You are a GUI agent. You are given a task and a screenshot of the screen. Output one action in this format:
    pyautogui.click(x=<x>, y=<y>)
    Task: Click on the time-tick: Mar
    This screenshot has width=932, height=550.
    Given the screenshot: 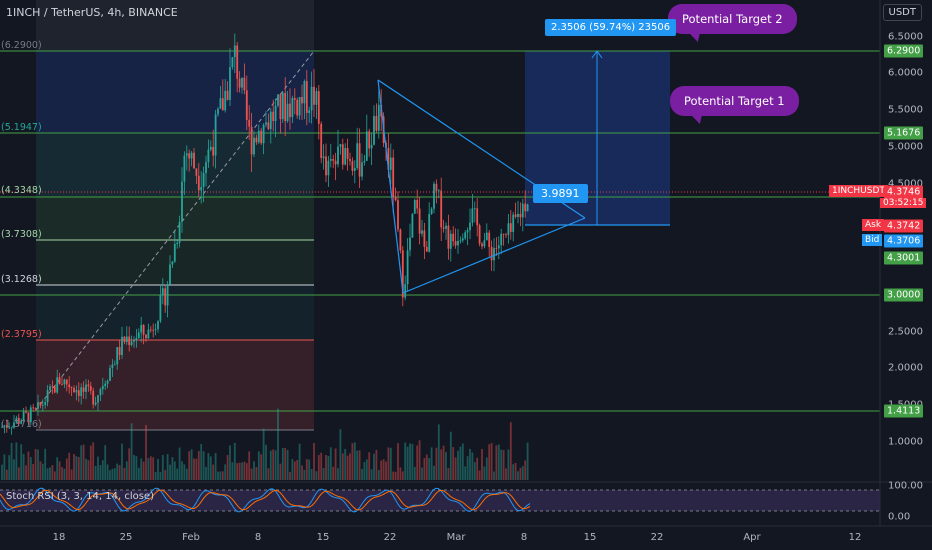 What is the action you would take?
    pyautogui.click(x=456, y=537)
    